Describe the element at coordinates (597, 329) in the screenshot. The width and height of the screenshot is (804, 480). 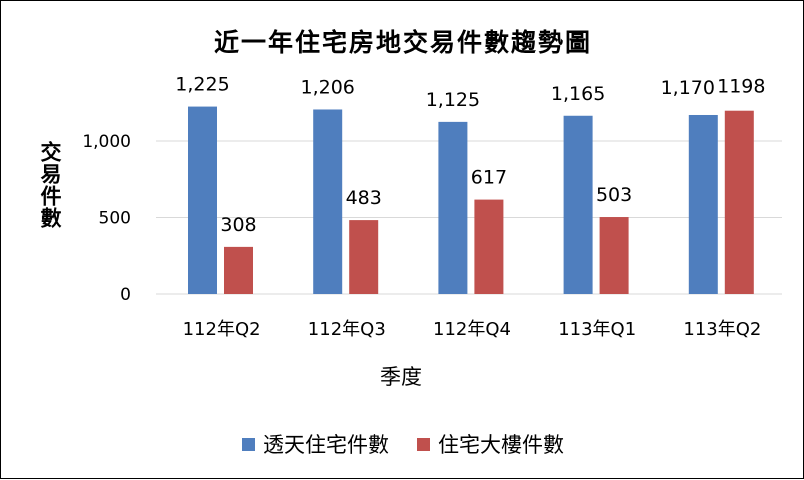
I see `x-tick-label: 113年Q1` at that location.